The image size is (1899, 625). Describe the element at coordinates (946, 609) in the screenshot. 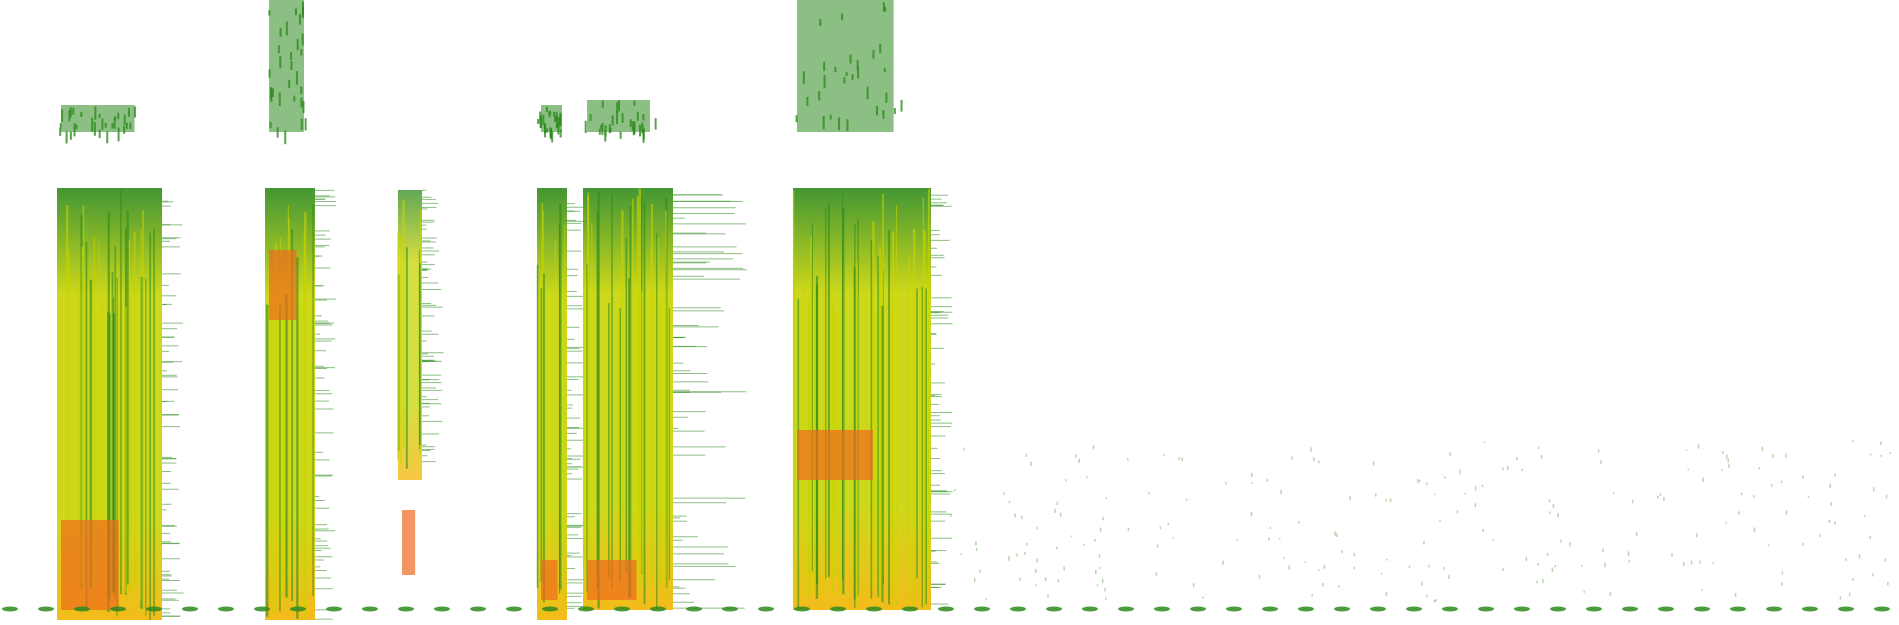

I see `low-frequency-trace` at that location.